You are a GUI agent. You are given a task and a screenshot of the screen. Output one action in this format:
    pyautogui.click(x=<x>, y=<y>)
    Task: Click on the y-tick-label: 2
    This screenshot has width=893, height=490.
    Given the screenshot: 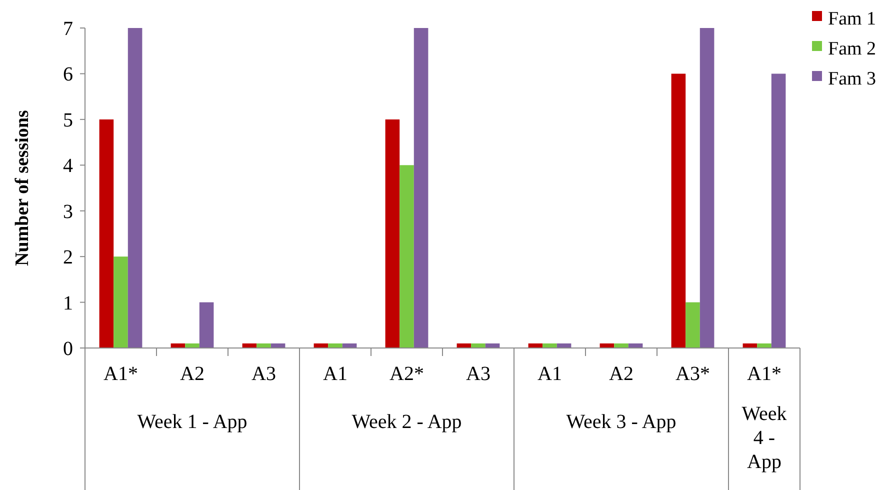 What is the action you would take?
    pyautogui.click(x=68, y=257)
    